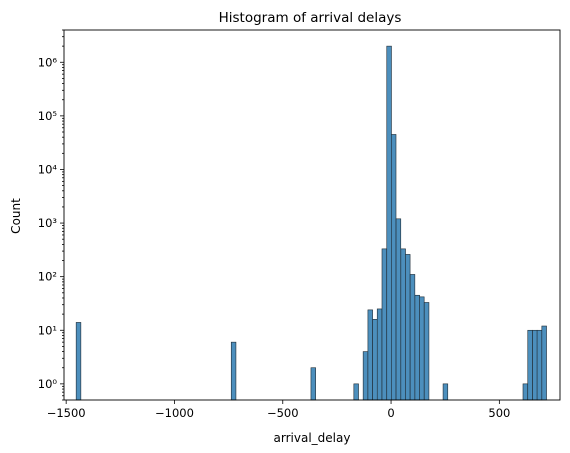 The image size is (570, 453). I want to click on y-tick-label: 10³, so click(48, 223).